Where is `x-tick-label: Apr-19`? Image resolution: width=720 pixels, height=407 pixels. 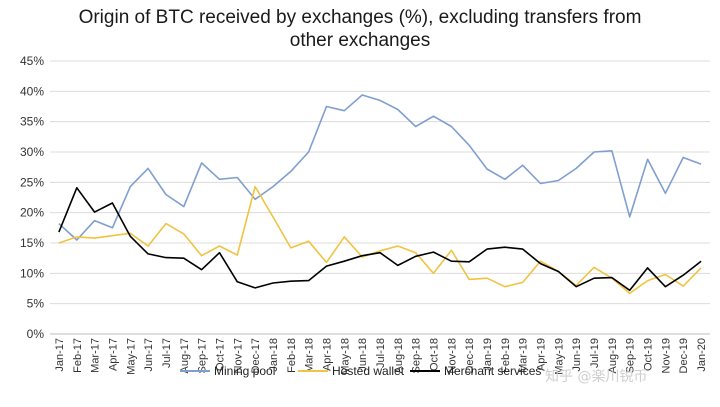 x-tick-label: Apr-19 is located at coordinates (542, 354).